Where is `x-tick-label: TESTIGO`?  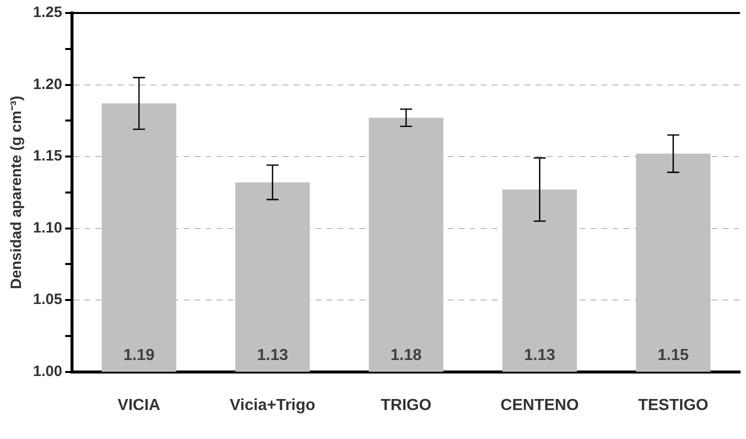 x-tick-label: TESTIGO is located at coordinates (673, 405).